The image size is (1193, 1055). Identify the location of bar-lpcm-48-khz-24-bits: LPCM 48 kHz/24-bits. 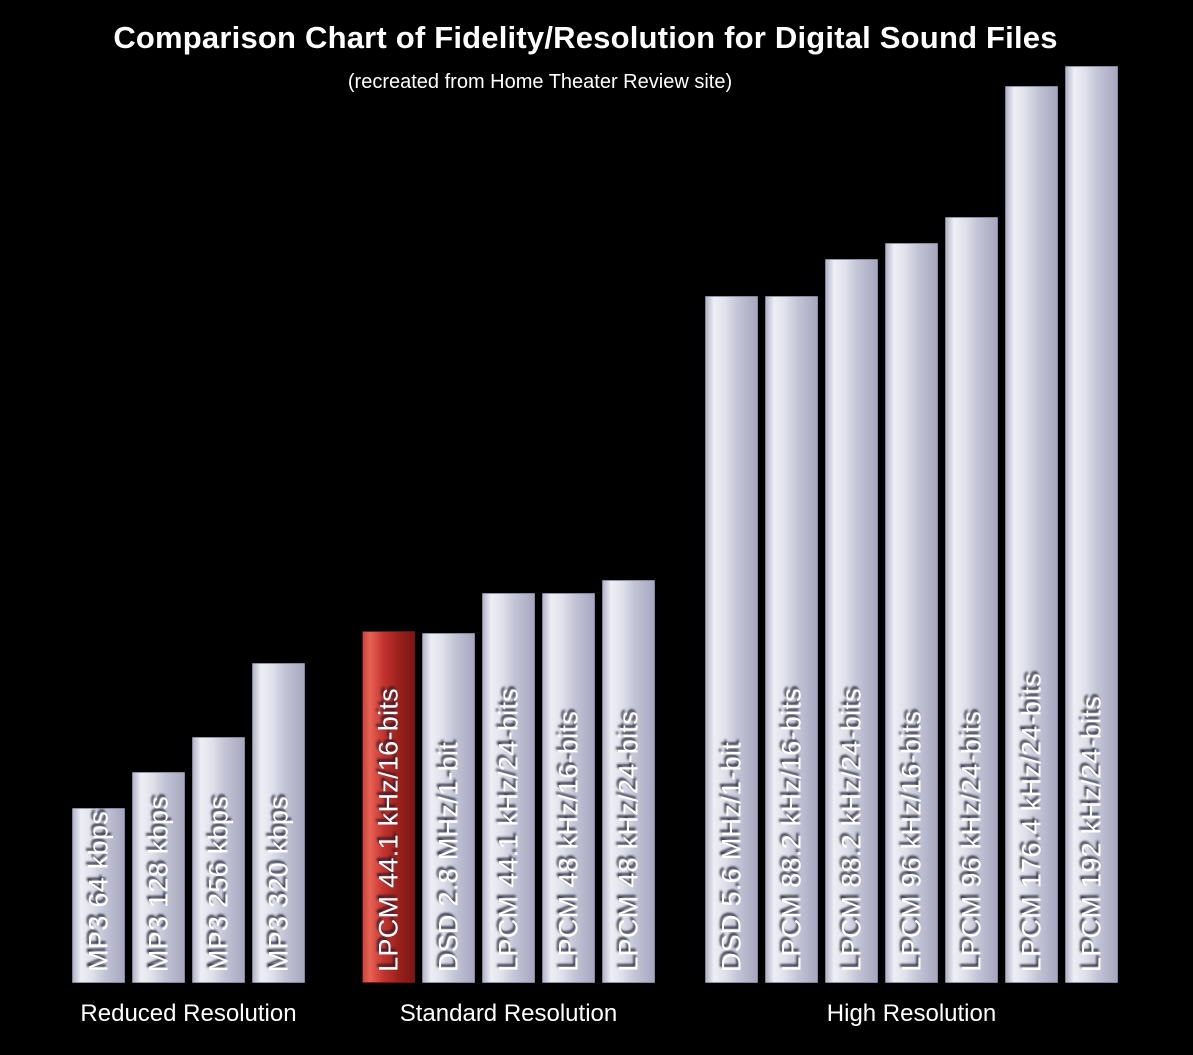
(628, 781).